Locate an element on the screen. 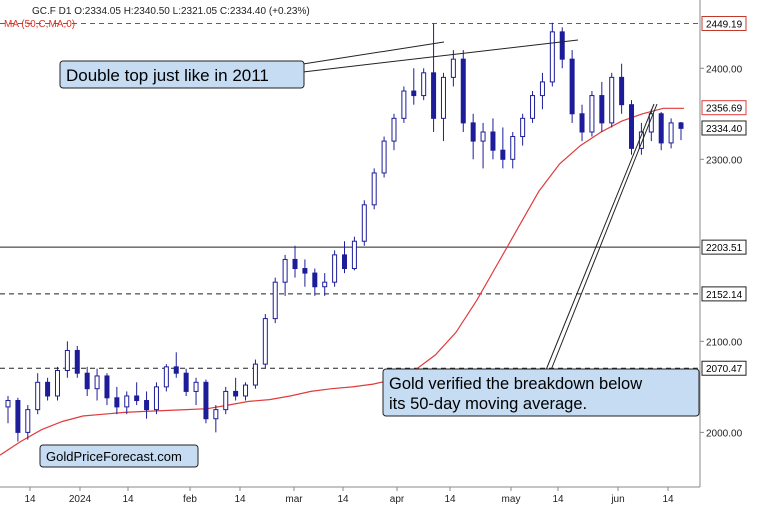  double-top-note-text: Double top just like in 2011 is located at coordinates (167, 75).